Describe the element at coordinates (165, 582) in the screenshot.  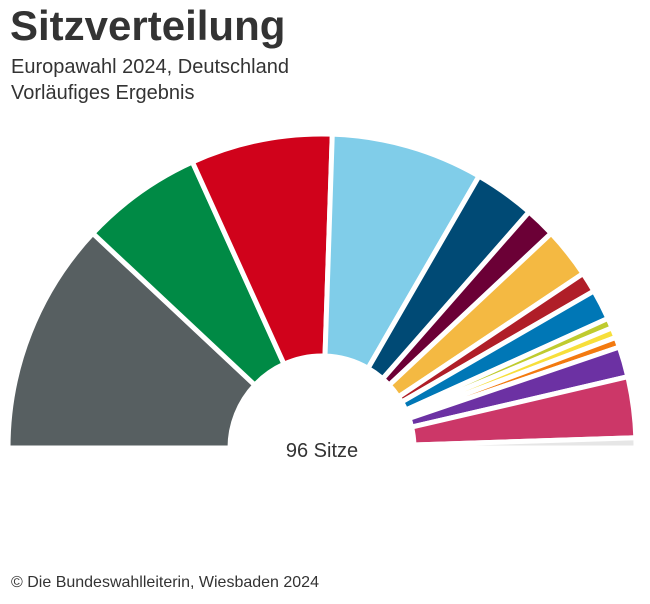
I see `copyright-footer: © Die Bundeswahlleiterin, Wiesbaden 2024` at that location.